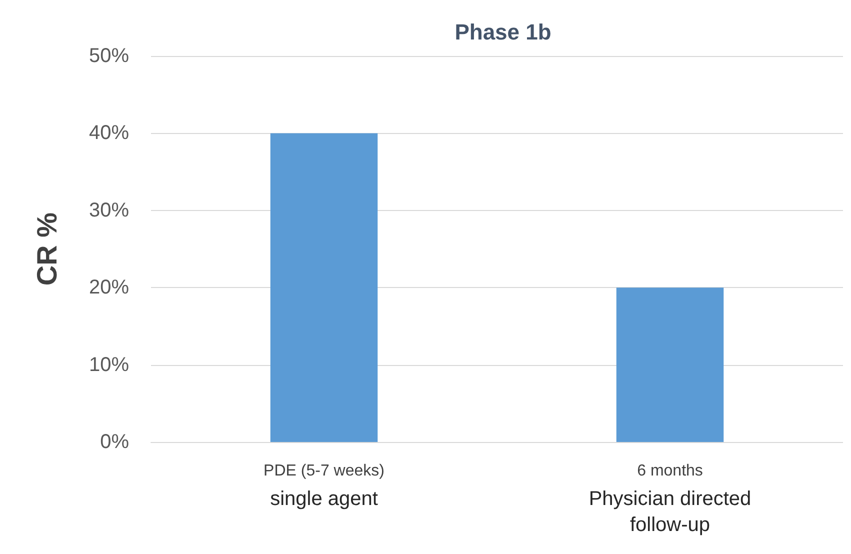  What do you see at coordinates (503, 32) in the screenshot?
I see `chart-title: Phase 1b` at bounding box center [503, 32].